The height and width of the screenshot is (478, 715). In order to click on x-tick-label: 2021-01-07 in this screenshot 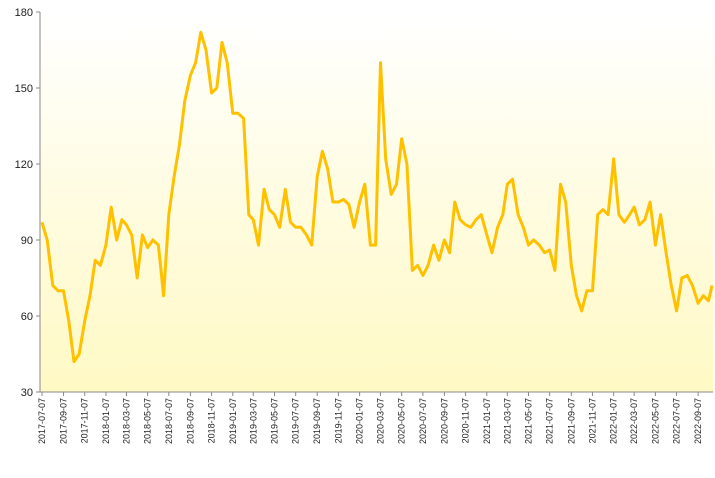, I will do `click(487, 421)`.